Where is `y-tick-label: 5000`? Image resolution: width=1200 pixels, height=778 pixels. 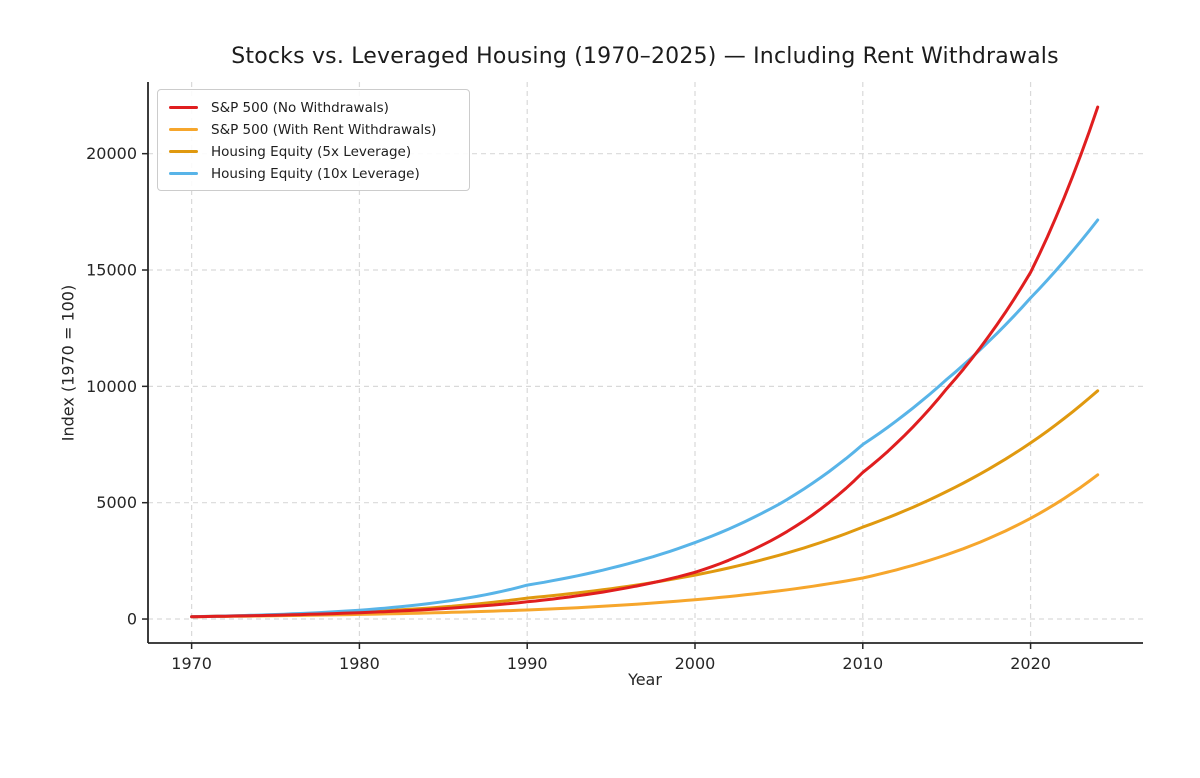 y-tick-label: 5000 is located at coordinates (116, 502).